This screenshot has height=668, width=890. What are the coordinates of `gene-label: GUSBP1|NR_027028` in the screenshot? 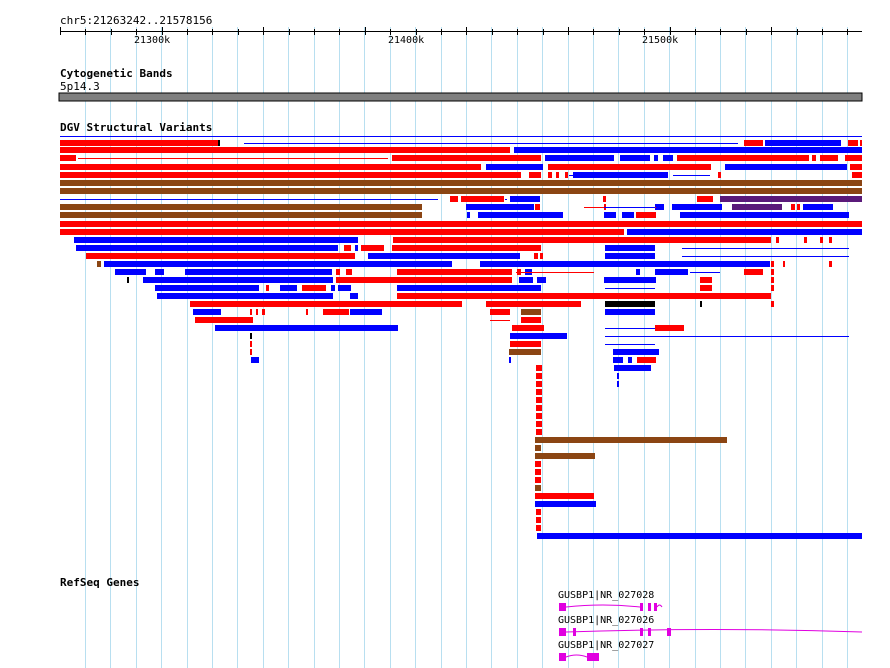 It's located at (606, 595).